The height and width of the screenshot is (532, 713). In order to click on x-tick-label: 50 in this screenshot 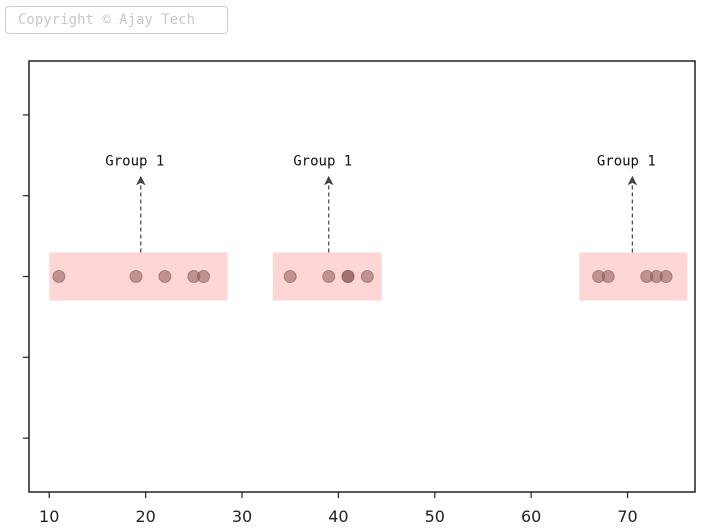, I will do `click(435, 516)`.